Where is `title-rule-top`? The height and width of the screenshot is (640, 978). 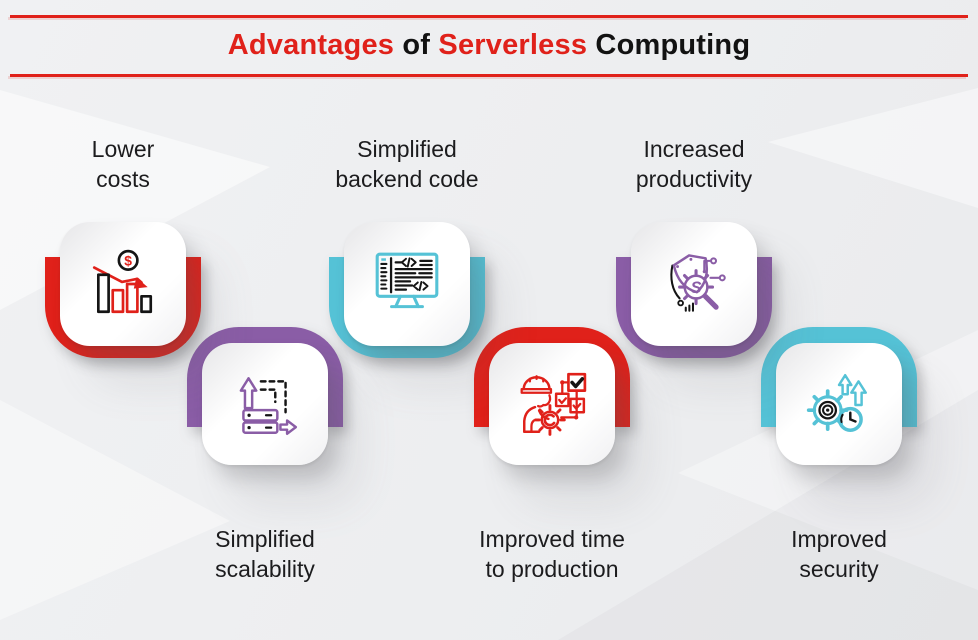
title-rule-top is located at coordinates (489, 16).